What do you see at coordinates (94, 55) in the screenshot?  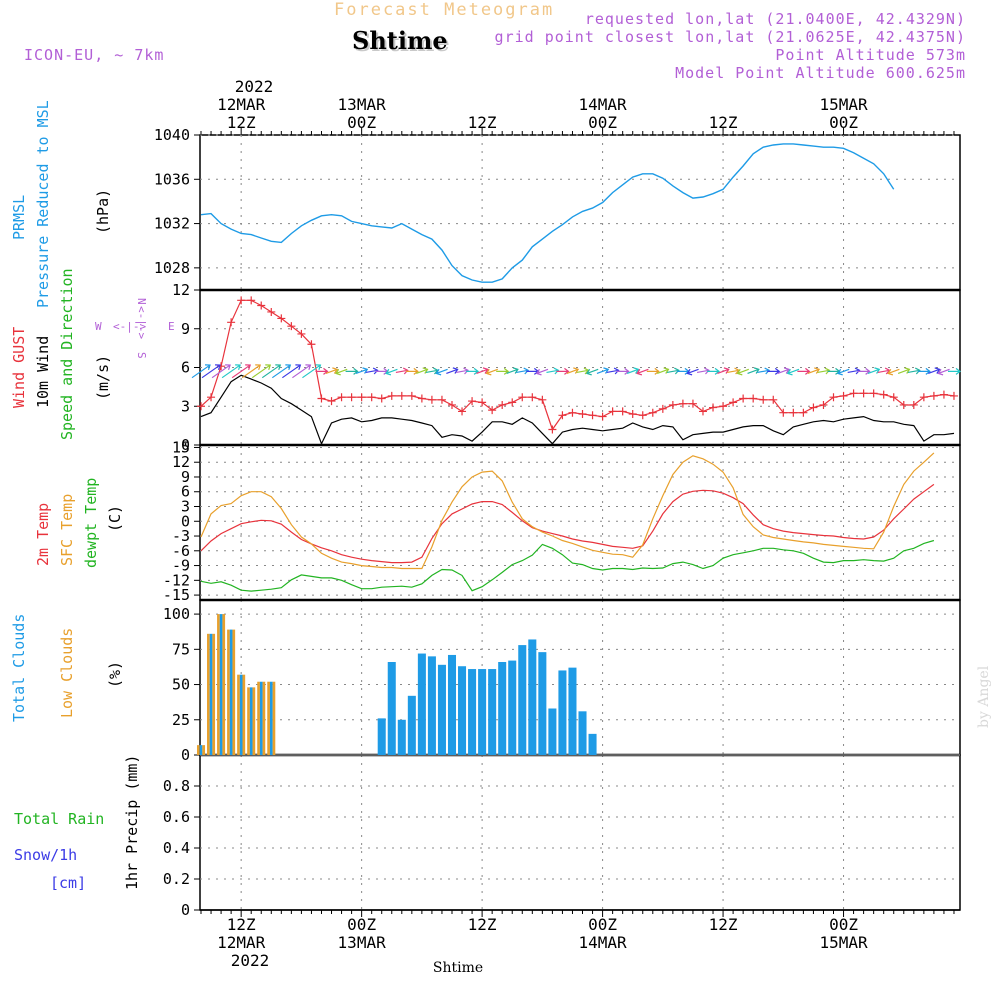 I see `model-label: ICON-EU, ~ 7km` at bounding box center [94, 55].